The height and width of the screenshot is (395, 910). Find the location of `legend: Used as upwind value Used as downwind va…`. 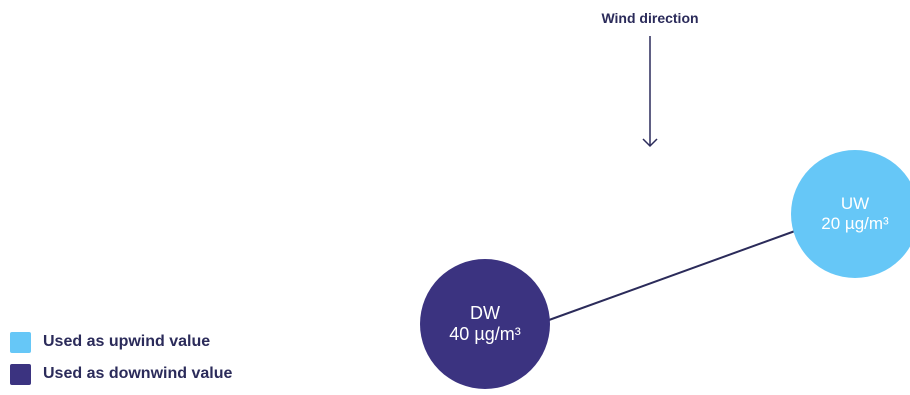

legend: Used as upwind value Used as downwind va… is located at coordinates (121, 363).